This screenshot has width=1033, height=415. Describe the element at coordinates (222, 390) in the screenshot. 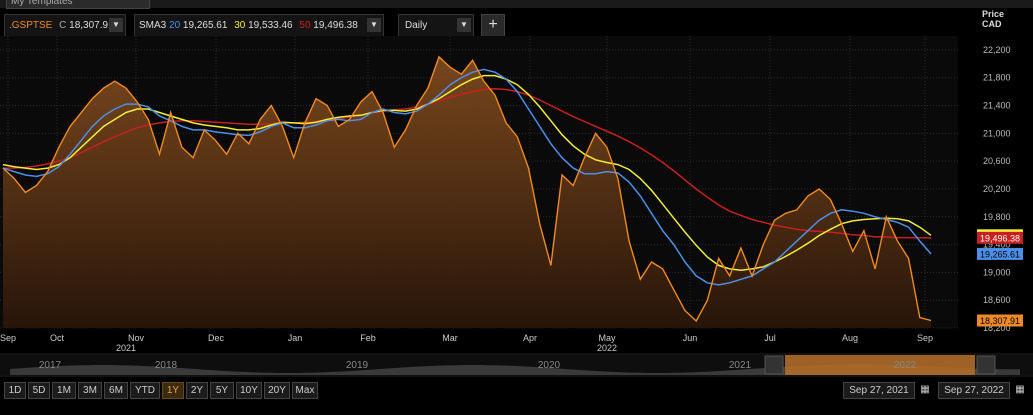

I see `range-button-5y: 5Y` at that location.